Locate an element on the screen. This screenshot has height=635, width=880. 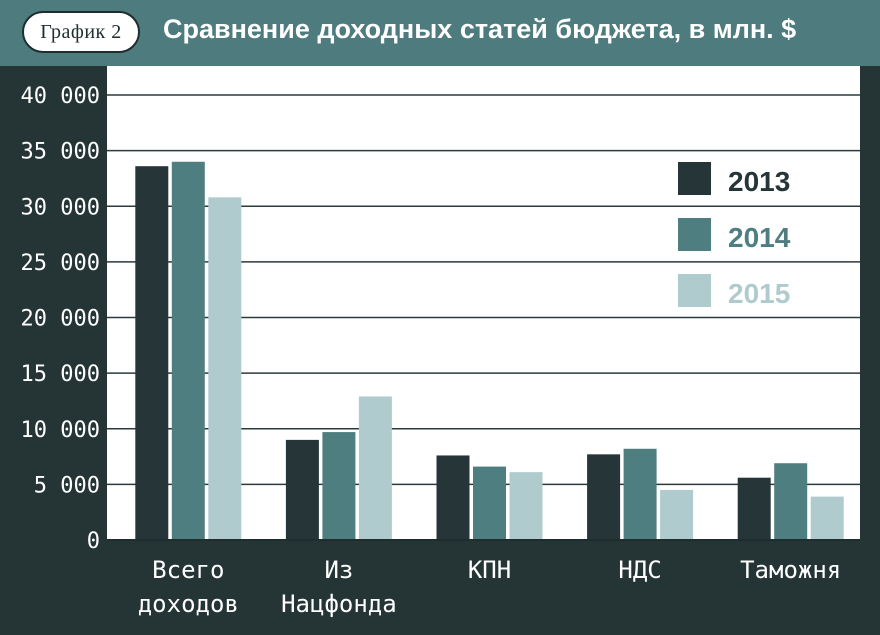
legend-swatch-2014 is located at coordinates (694, 234).